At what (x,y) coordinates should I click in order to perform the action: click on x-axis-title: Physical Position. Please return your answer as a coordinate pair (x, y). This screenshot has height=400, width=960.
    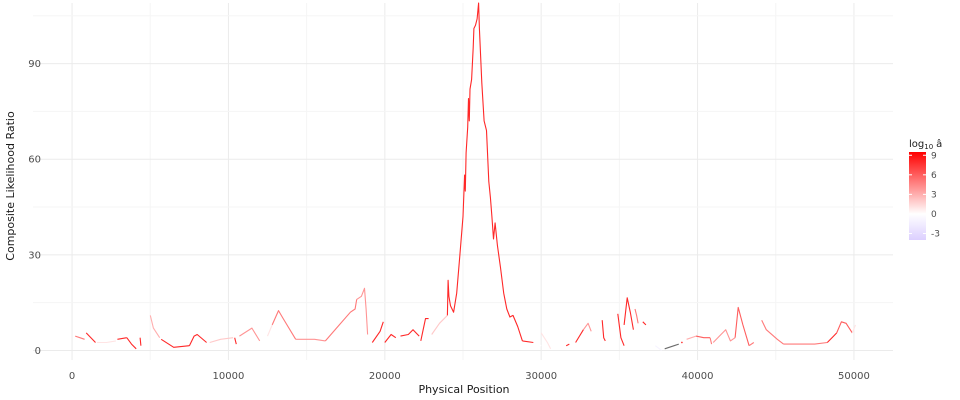
    Looking at the image, I should click on (463, 389).